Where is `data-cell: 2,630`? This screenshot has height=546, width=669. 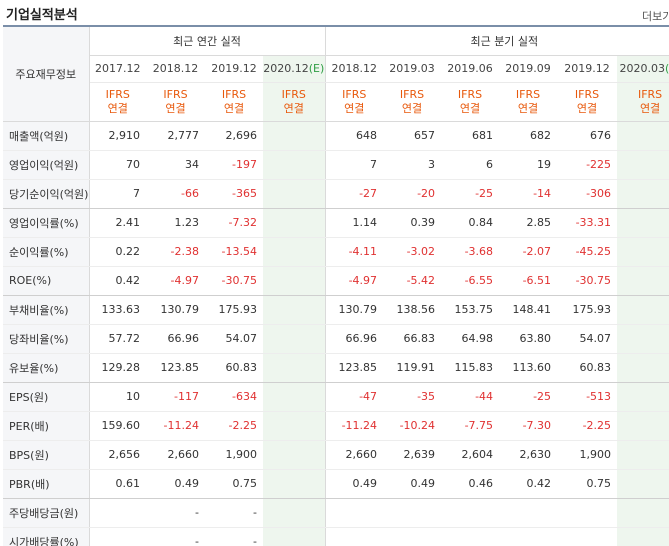 data-cell: 2,630 is located at coordinates (528, 455).